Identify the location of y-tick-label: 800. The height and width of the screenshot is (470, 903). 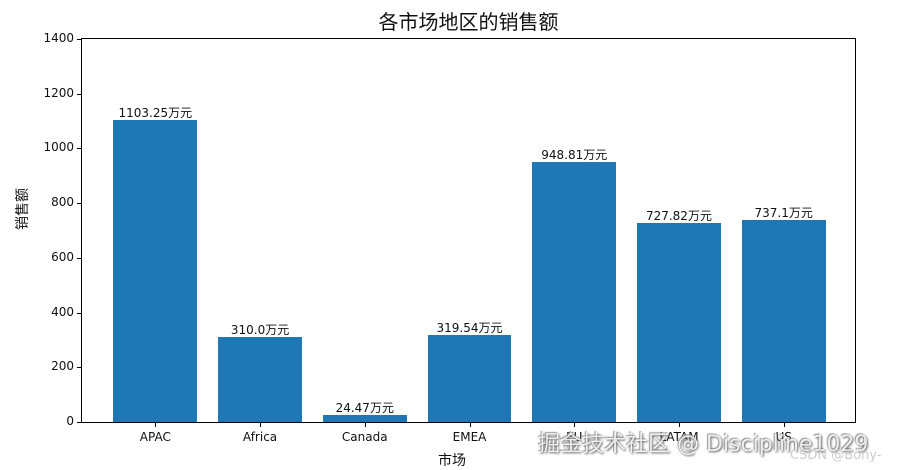
(62, 202).